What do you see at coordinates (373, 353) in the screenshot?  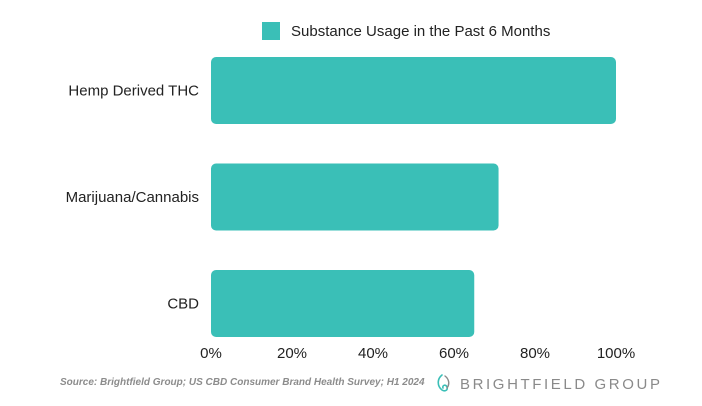 I see `x-tick-label: 40%` at bounding box center [373, 353].